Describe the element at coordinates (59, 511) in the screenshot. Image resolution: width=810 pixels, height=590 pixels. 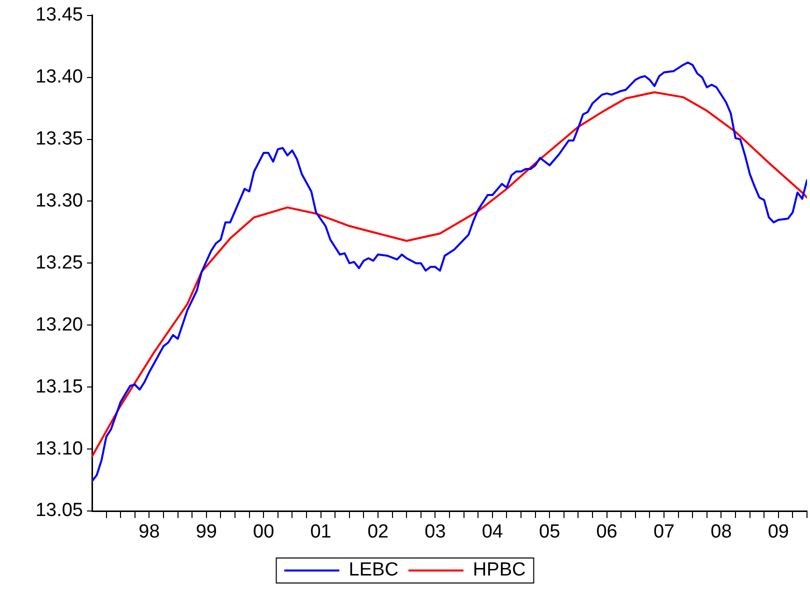
I see `y-tick-label: 13.05` at that location.